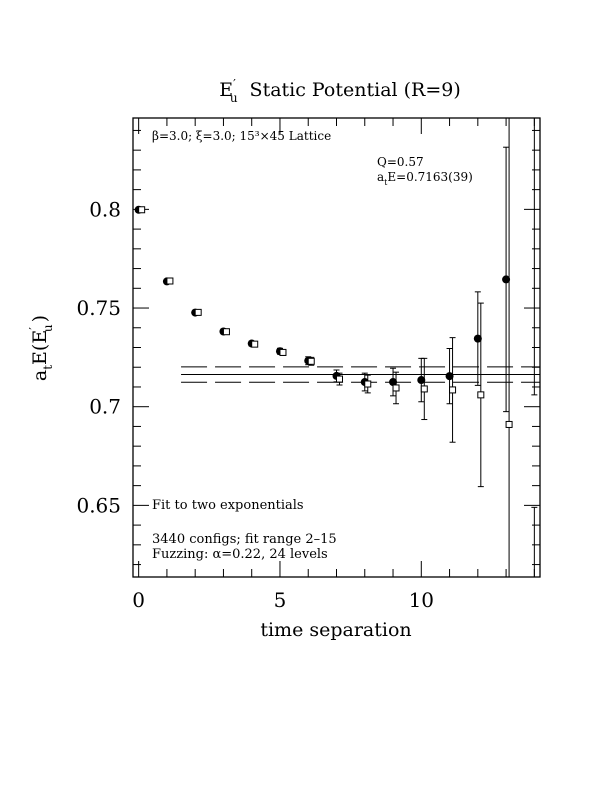 Image resolution: width=612 pixels, height=792 pixels. Describe the element at coordinates (429, 177) in the screenshot. I see `ate-rest: E=0.7163(39)` at that location.